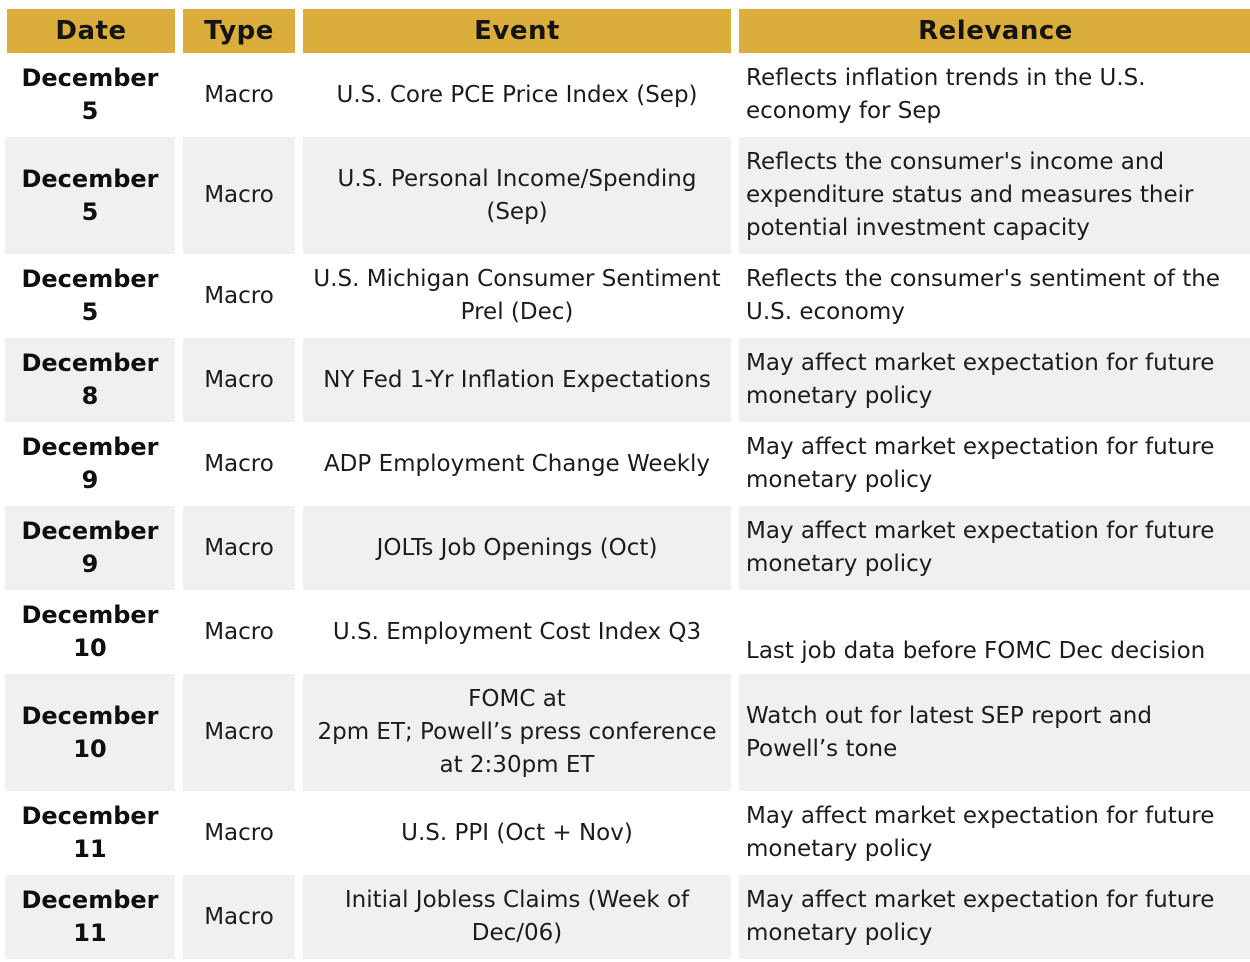 The height and width of the screenshot is (962, 1250). I want to click on event-cell: U.S. Core PCE Price Index (Sep), so click(519, 95).